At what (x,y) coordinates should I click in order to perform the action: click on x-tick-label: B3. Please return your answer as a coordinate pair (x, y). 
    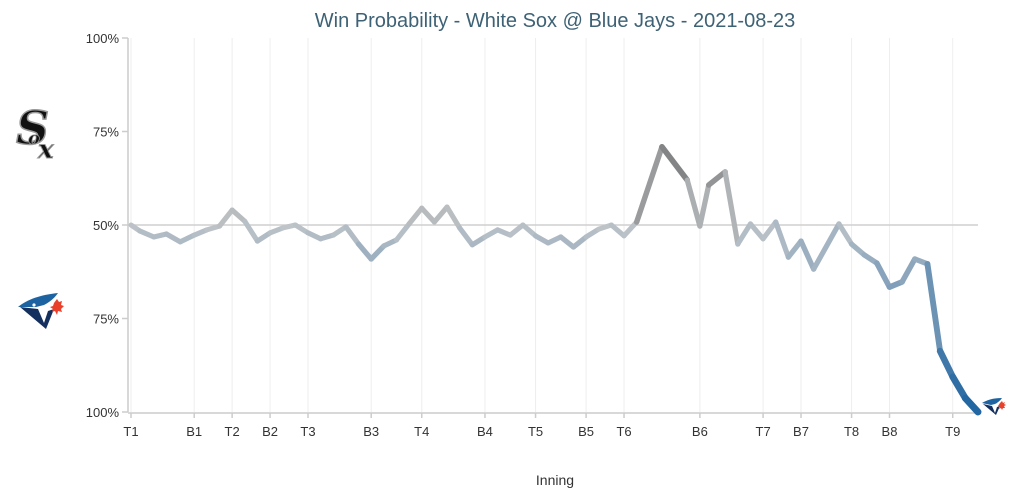
    Looking at the image, I should click on (371, 431).